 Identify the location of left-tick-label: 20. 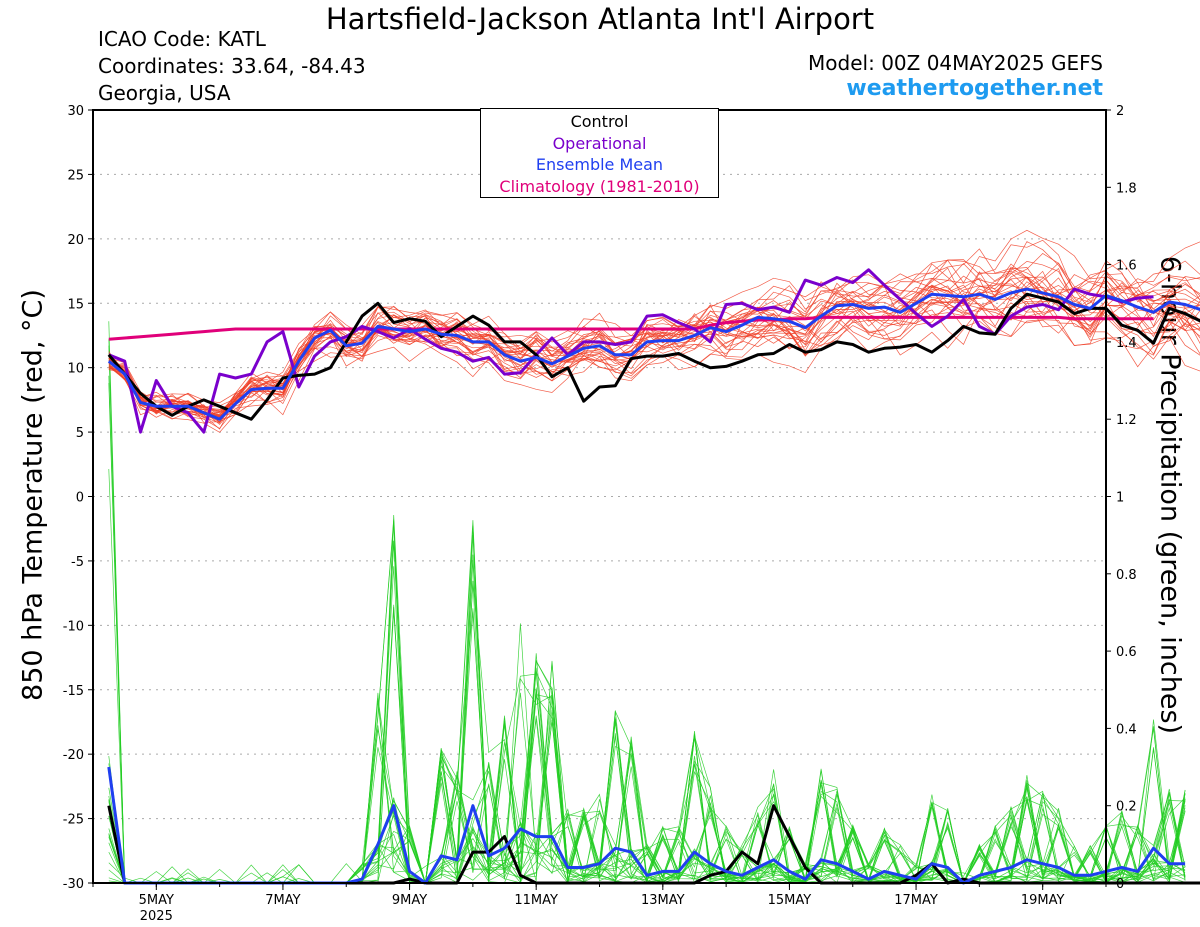
(75, 240).